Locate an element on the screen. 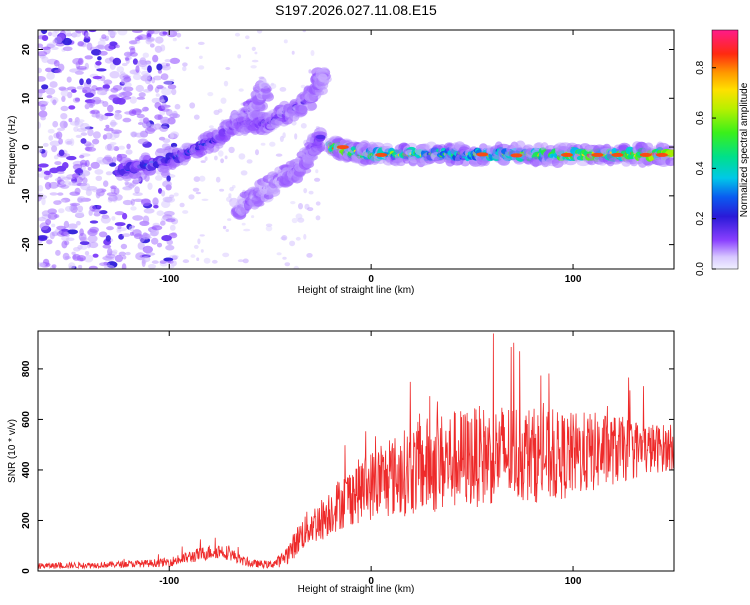  colorbar-tick-label: 0.4 is located at coordinates (700, 168).